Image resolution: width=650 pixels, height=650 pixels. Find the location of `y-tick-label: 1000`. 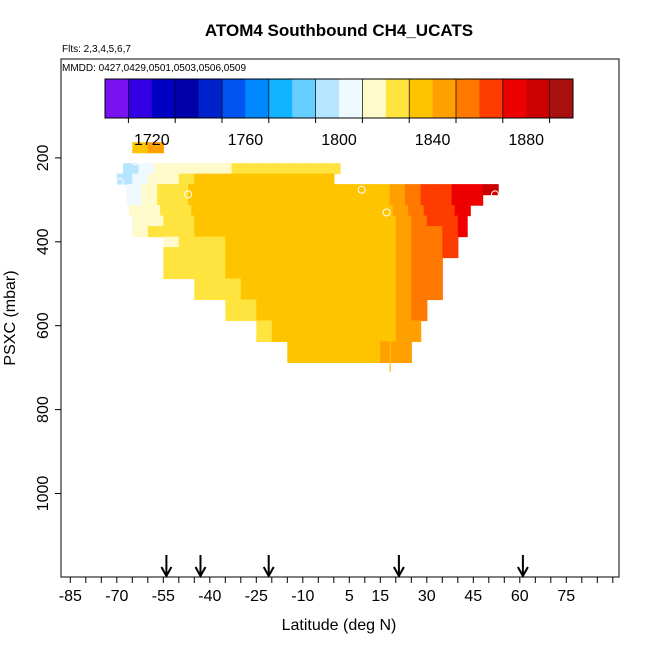

y-tick-label: 1000 is located at coordinates (43, 494).